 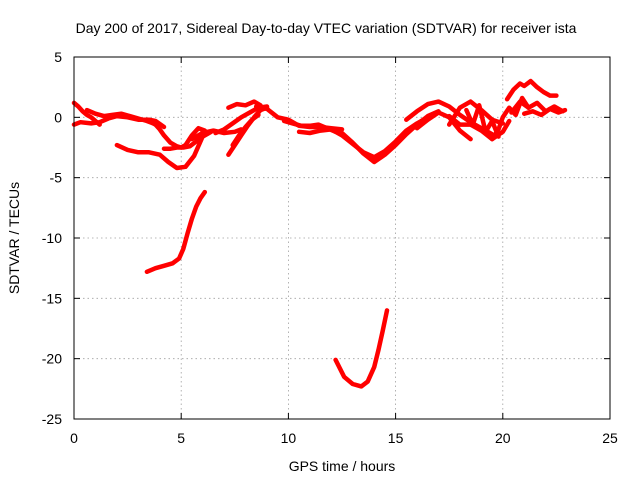 What do you see at coordinates (610, 438) in the screenshot?
I see `x-tick-label: 25` at bounding box center [610, 438].